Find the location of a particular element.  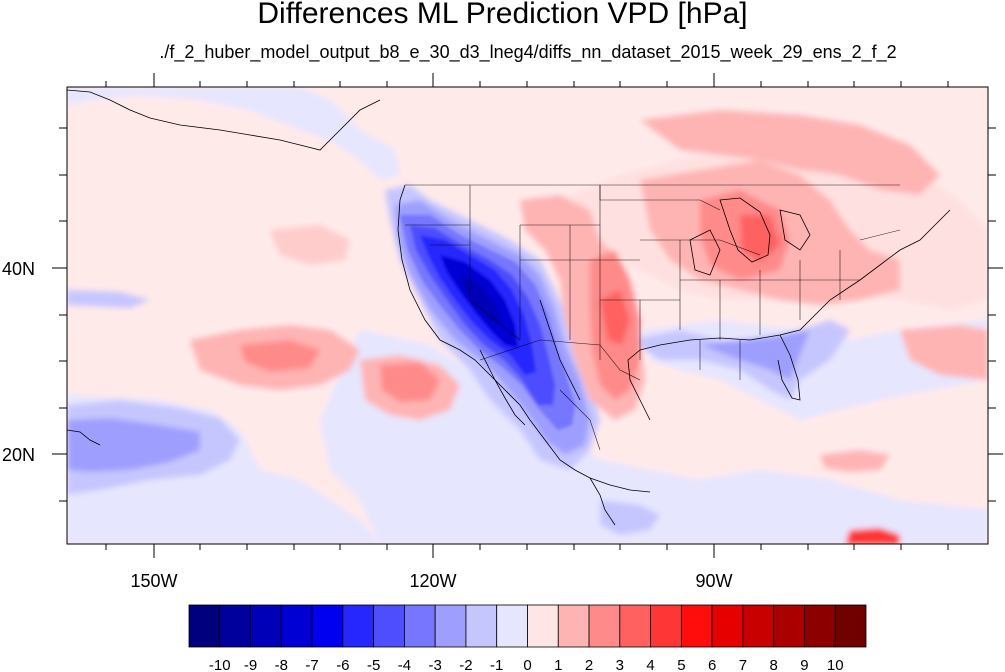

lon-label-150w: 150W is located at coordinates (153, 581).